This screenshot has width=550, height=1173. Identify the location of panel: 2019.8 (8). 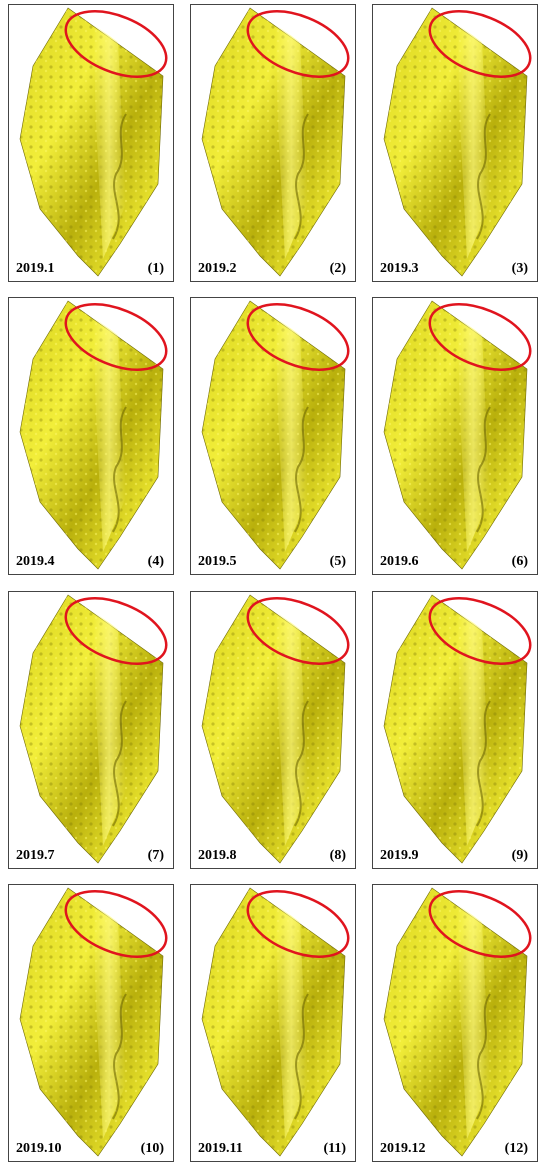
(273, 730).